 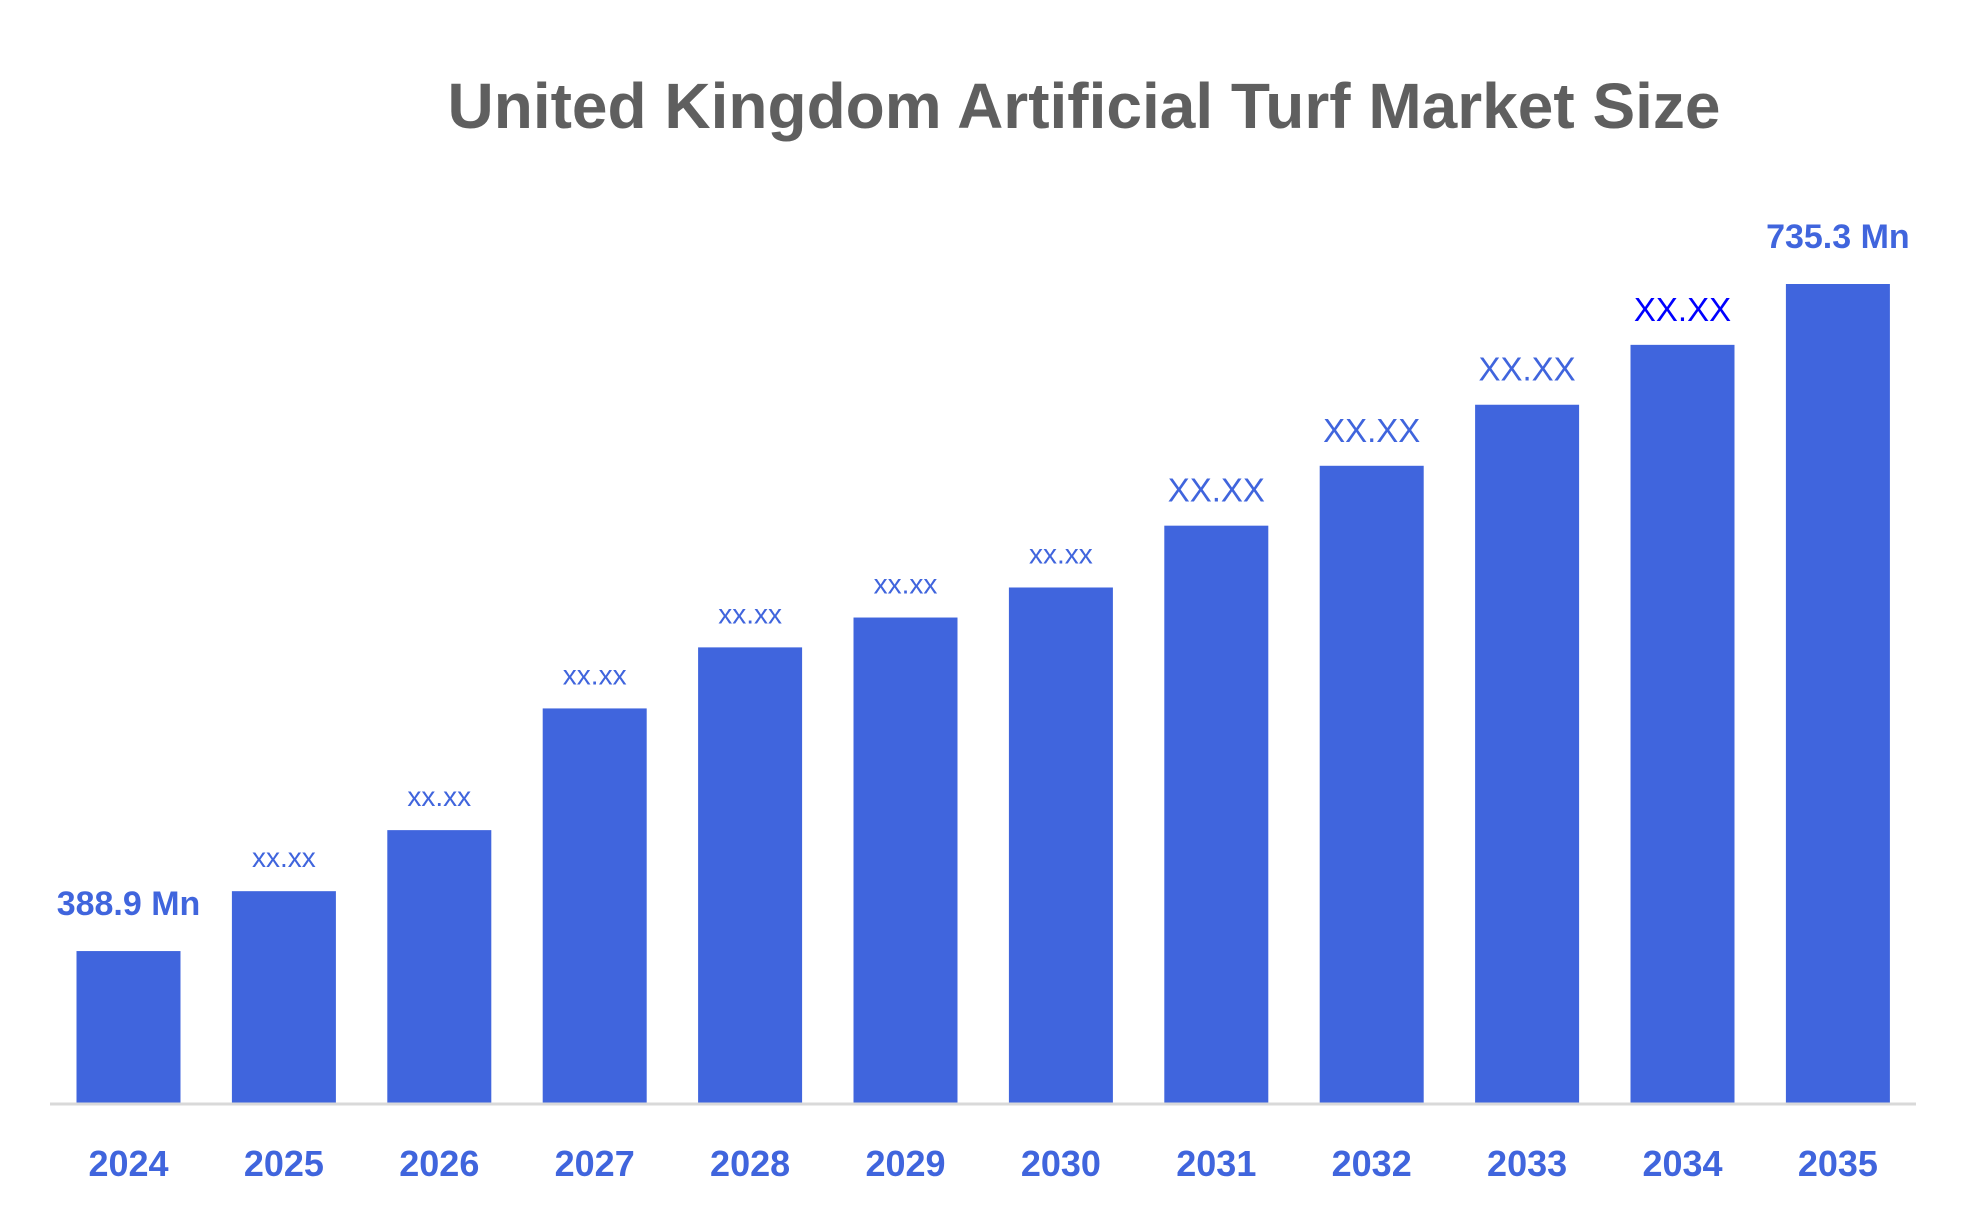 I want to click on bar-2031, so click(x=1216, y=814).